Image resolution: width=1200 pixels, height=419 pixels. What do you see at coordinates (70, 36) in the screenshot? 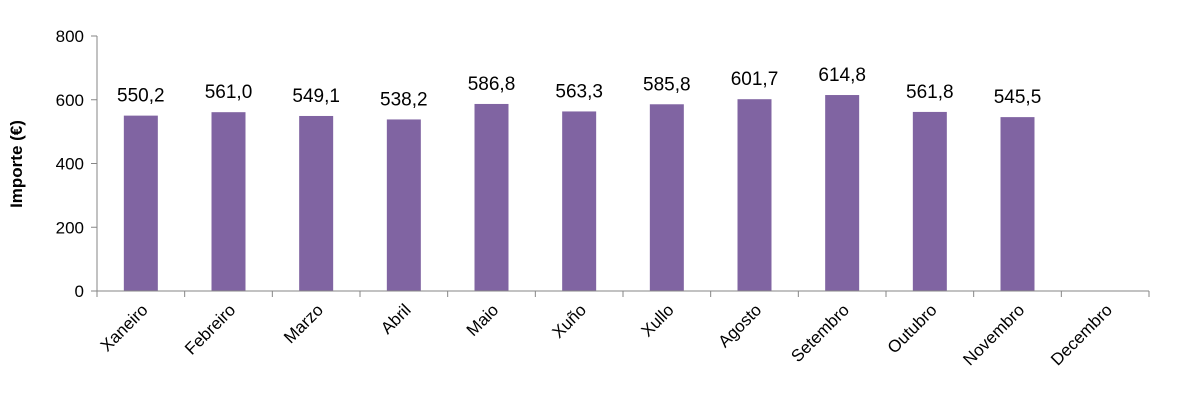
I see `y-tick-label: 800` at bounding box center [70, 36].